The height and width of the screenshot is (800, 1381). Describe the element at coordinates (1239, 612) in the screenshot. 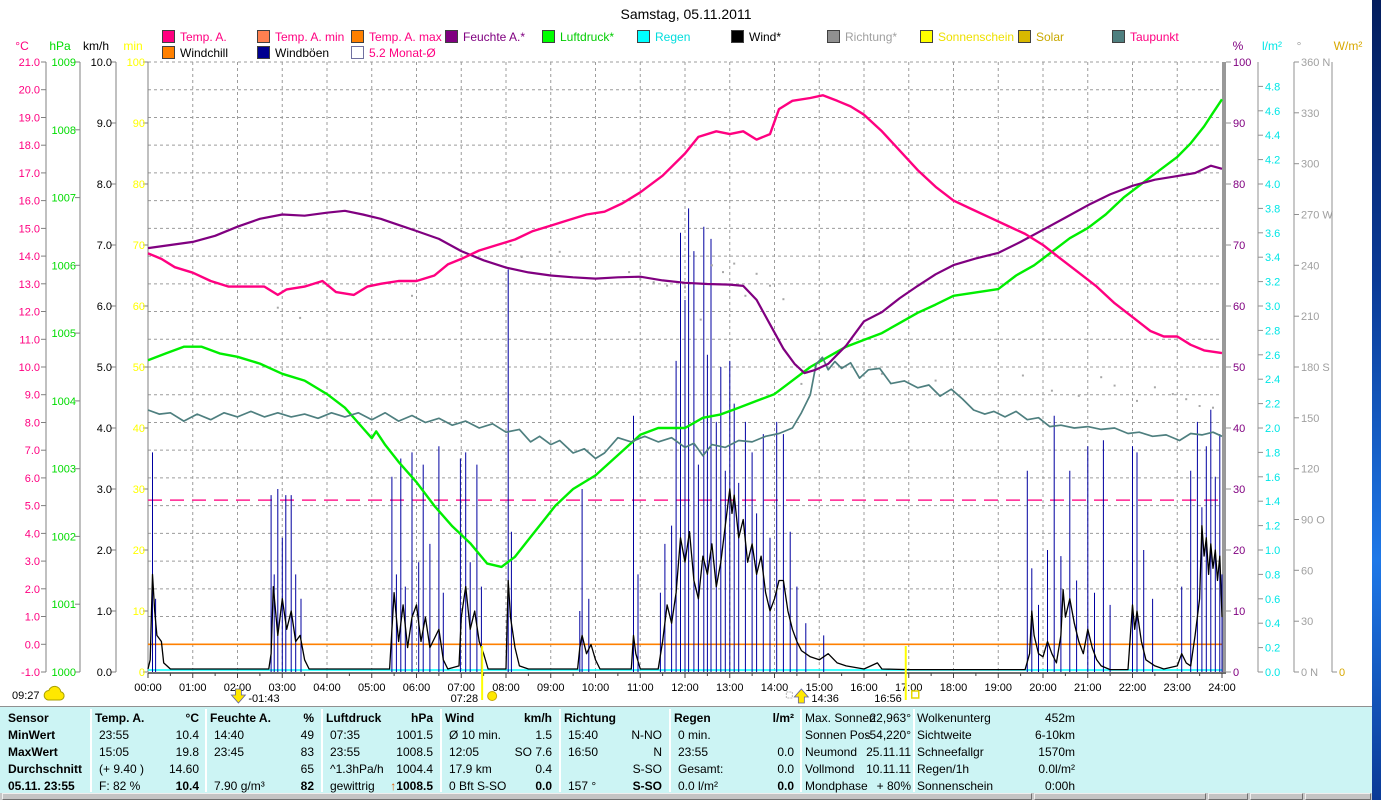

I see `tick-label-percent: 10` at that location.